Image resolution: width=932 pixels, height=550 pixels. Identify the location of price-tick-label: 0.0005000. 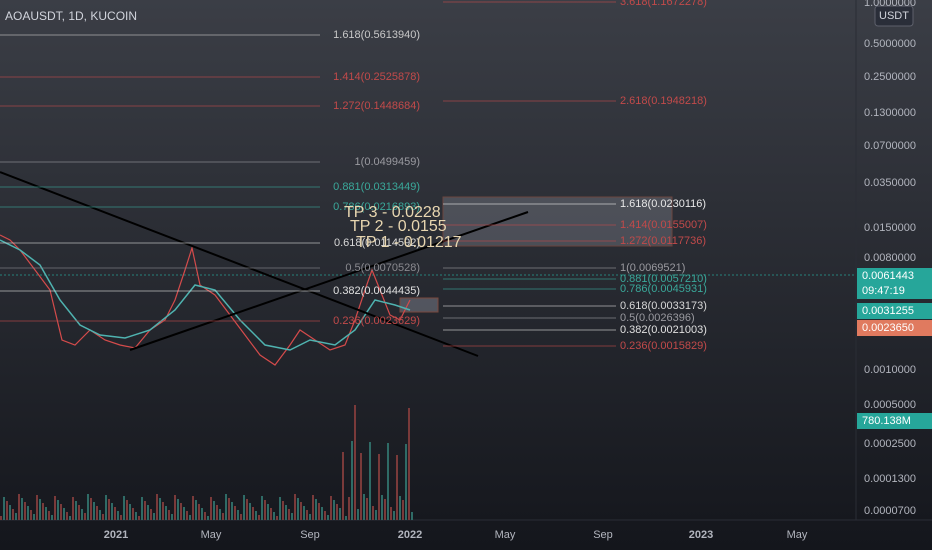
(890, 405).